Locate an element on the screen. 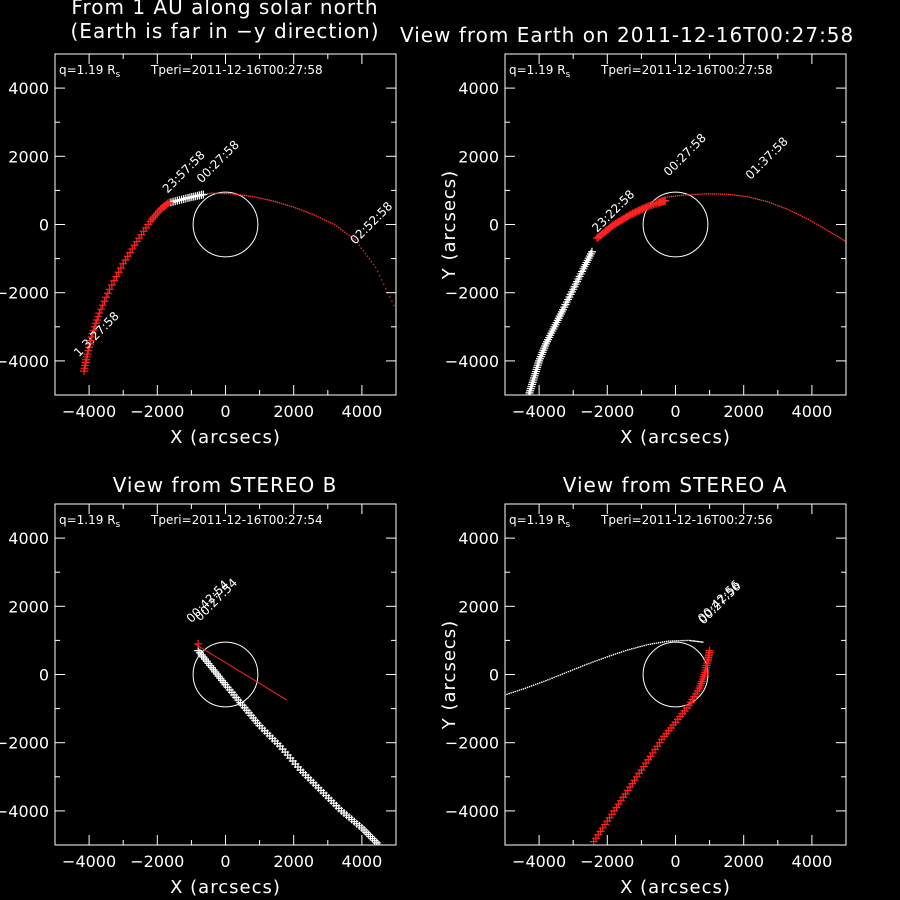 The image size is (900, 900). x-tick-label: 4000 is located at coordinates (362, 411).